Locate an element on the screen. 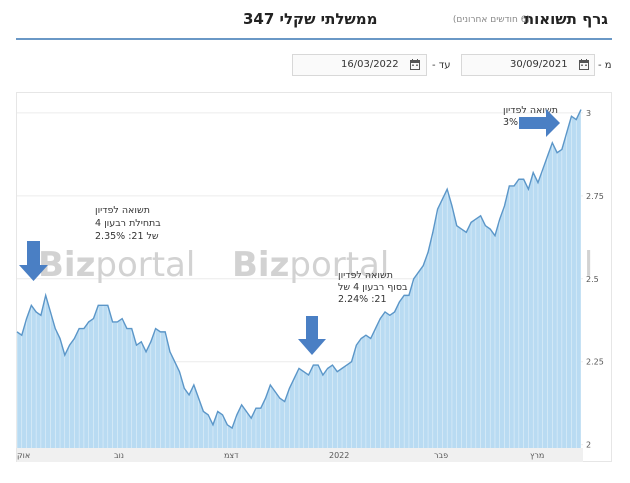 This screenshot has height=483, width=630. annotation-text: בתחילת רבעון 4 is located at coordinates (128, 223).